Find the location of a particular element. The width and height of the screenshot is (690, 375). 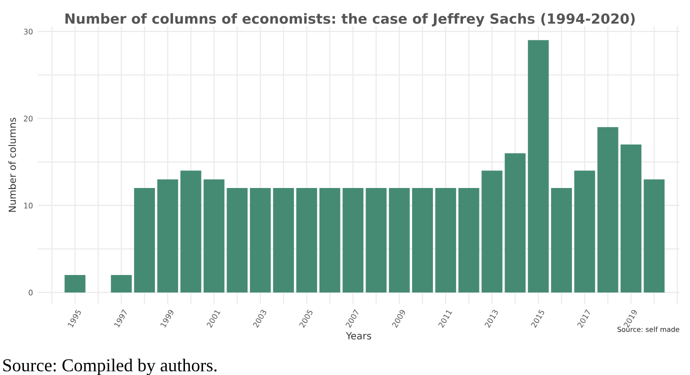

x-axis-title: Years is located at coordinates (359, 336).